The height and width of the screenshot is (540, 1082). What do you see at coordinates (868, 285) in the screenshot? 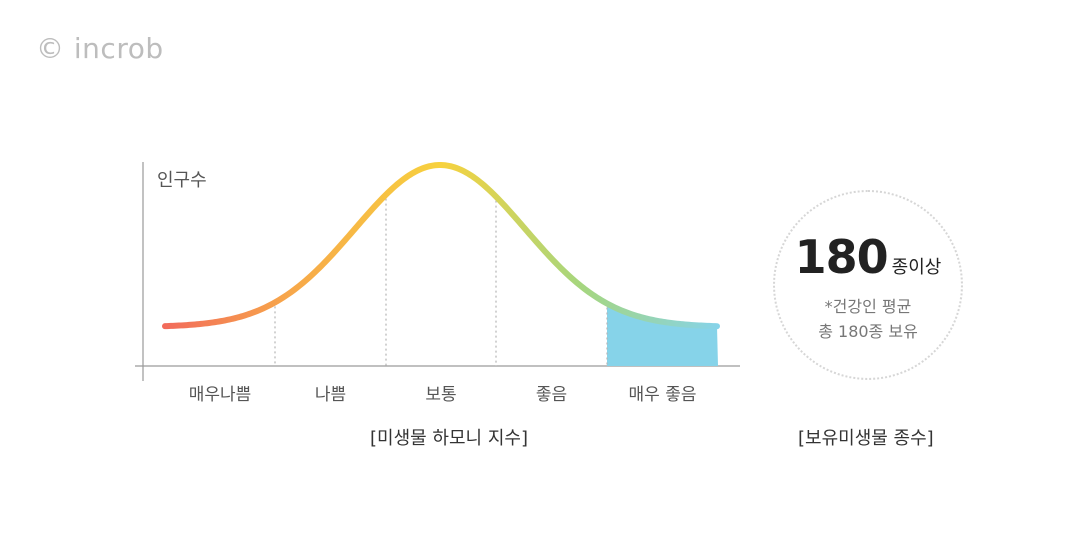
I see `stat-circle: 180 종이상 *건강인 평균 총 180종 보유` at bounding box center [868, 285].